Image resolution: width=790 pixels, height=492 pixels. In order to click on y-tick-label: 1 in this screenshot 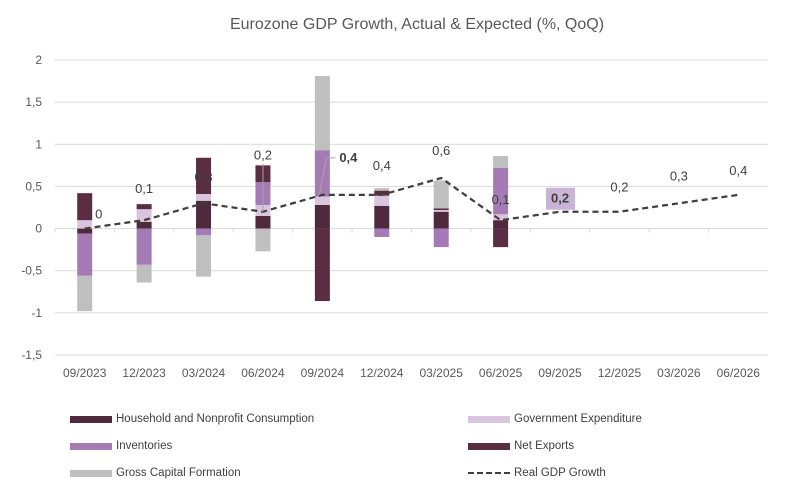, I will do `click(38, 144)`.